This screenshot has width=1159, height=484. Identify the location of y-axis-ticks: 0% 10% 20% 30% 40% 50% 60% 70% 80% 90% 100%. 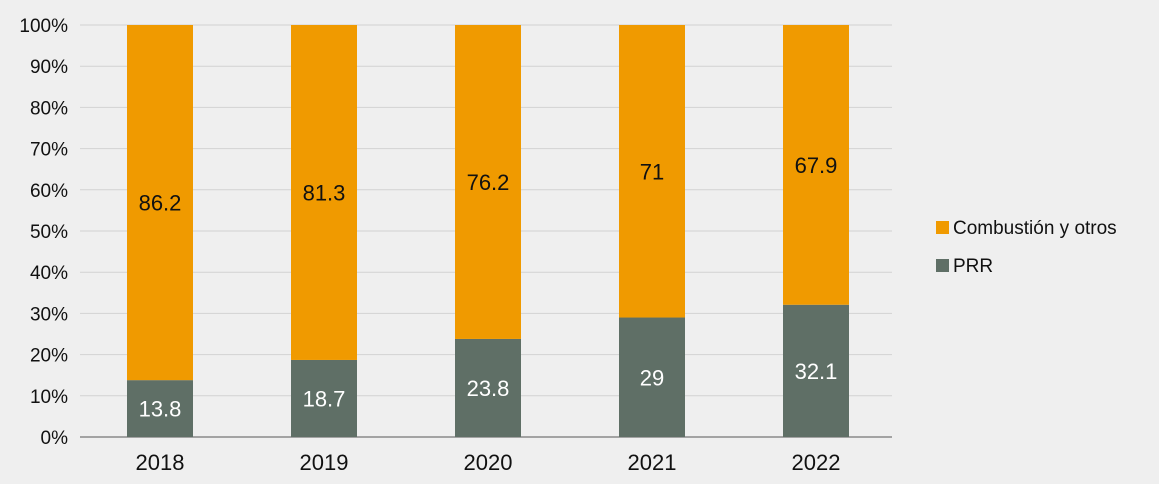
(43, 232).